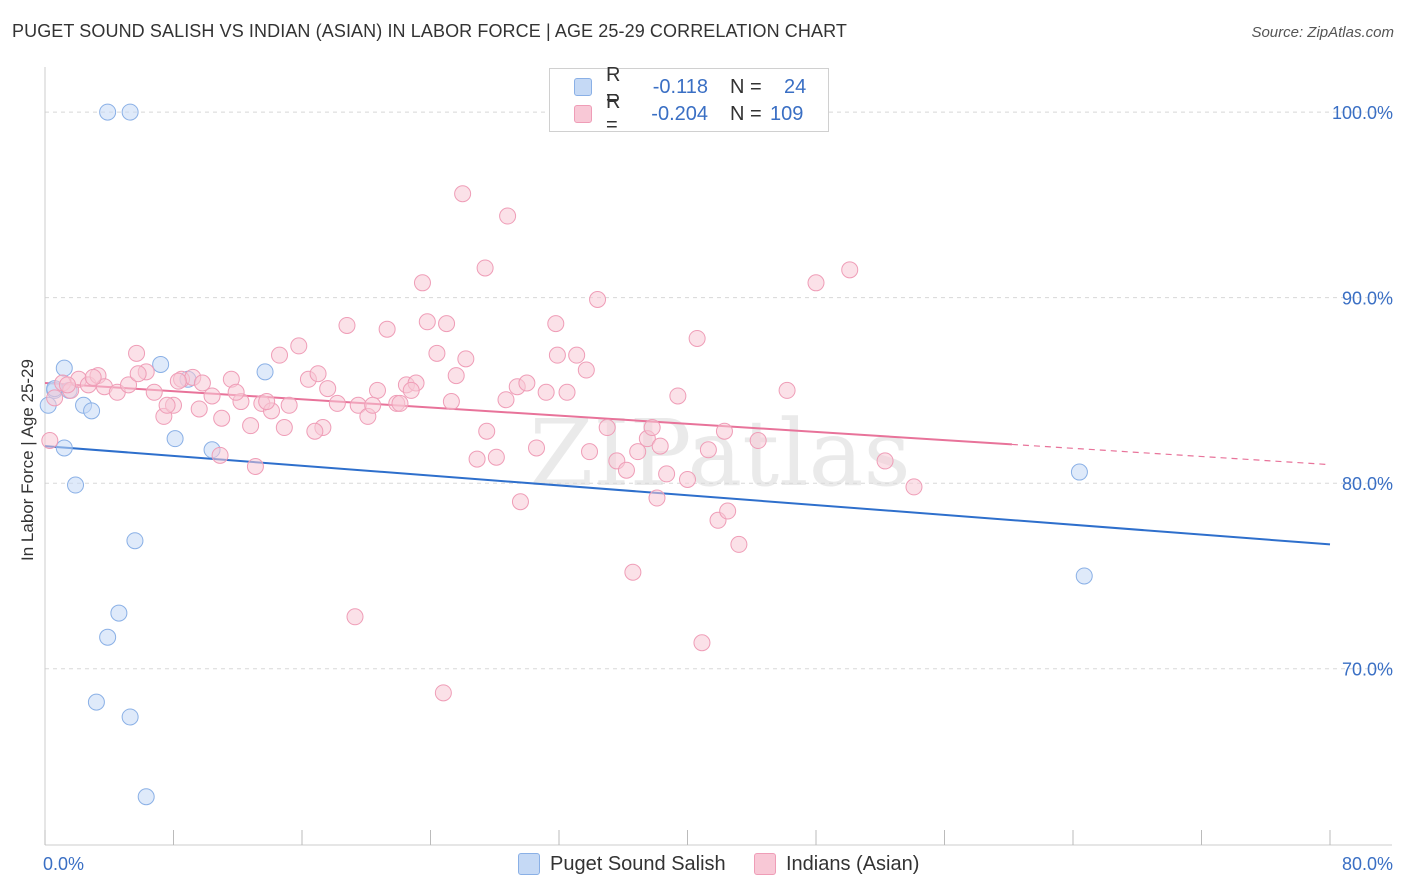 This screenshot has height=892, width=1406. I want to click on x-tick-label-right: 80.0%, so click(1367, 864).